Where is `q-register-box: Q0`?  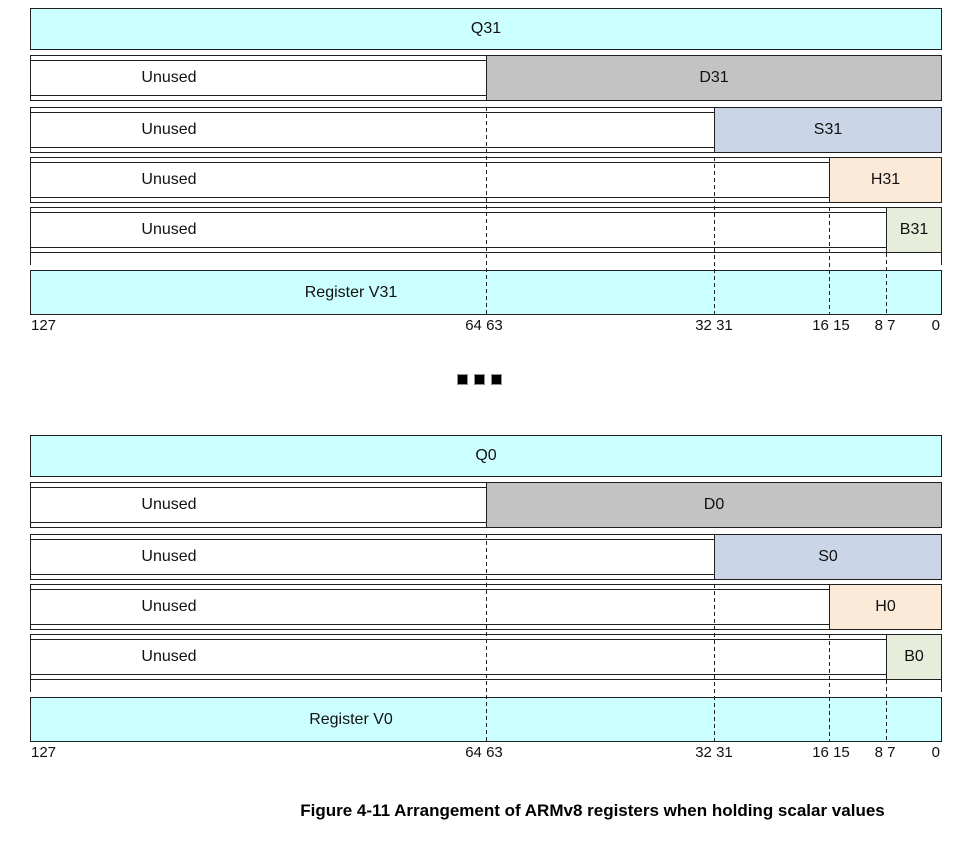
q-register-box: Q0 is located at coordinates (486, 456).